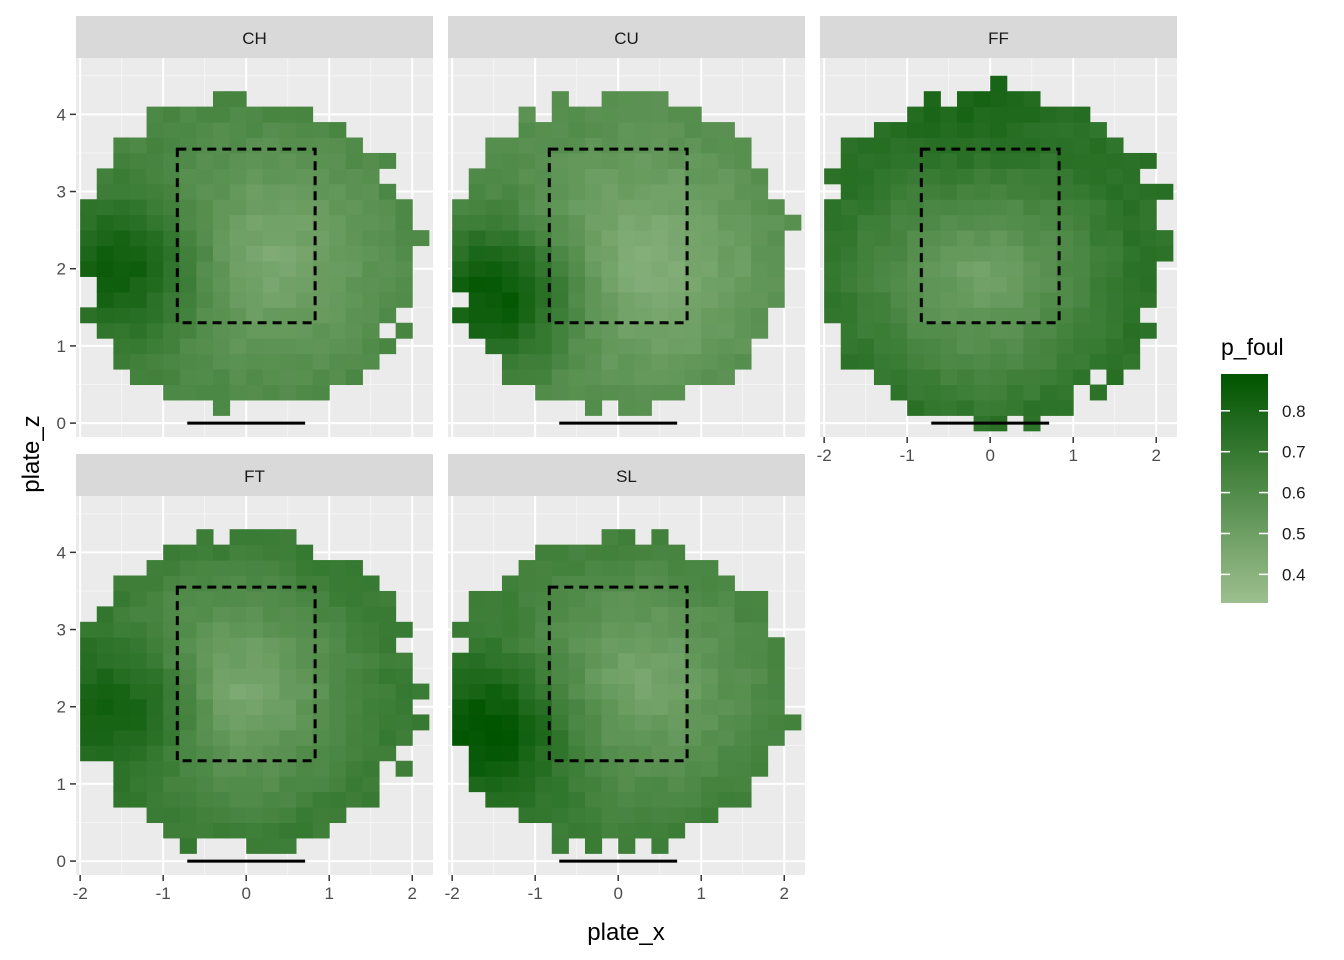 The height and width of the screenshot is (960, 1344). I want to click on facet-strip-ch, so click(254, 37).